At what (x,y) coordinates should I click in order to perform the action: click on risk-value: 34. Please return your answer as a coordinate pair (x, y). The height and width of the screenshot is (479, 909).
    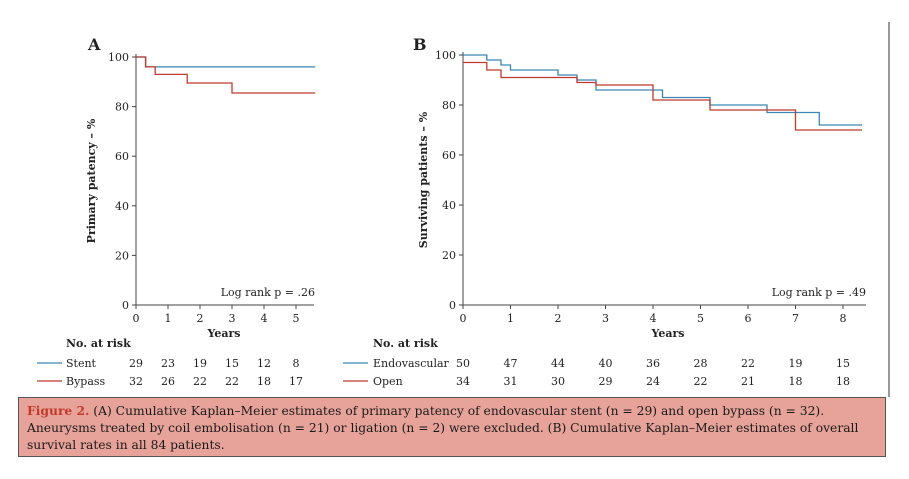
    Looking at the image, I should click on (463, 381).